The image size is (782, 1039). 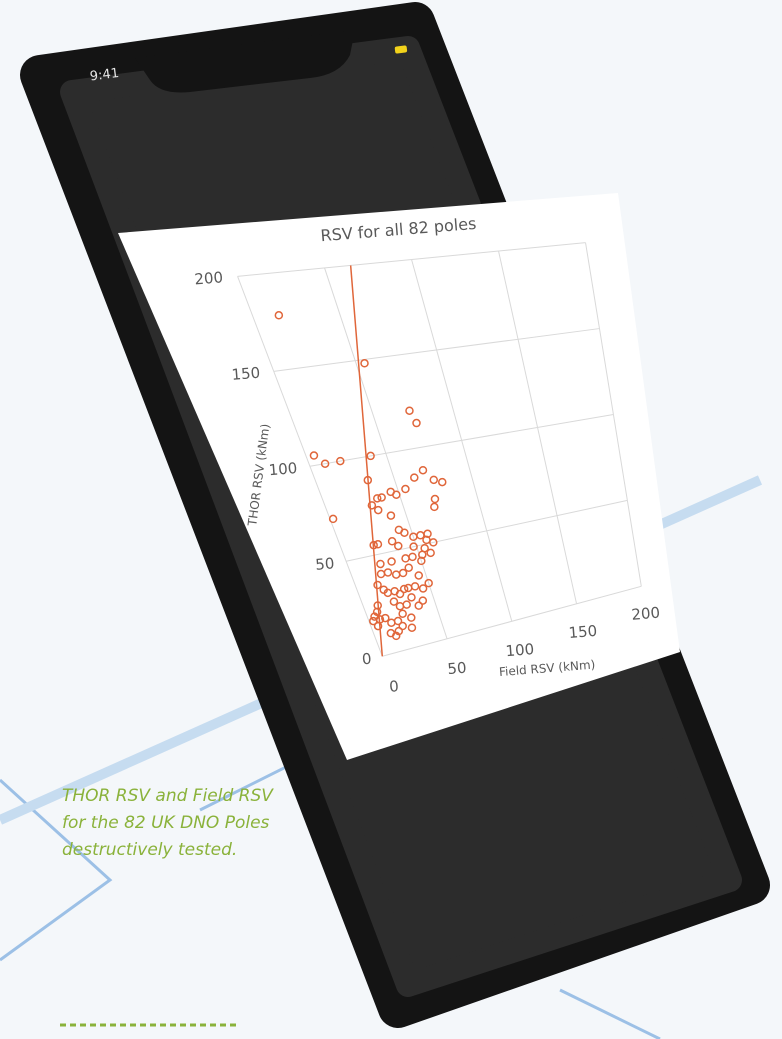 What do you see at coordinates (457, 668) in the screenshot?
I see `x-tick-label: 50` at bounding box center [457, 668].